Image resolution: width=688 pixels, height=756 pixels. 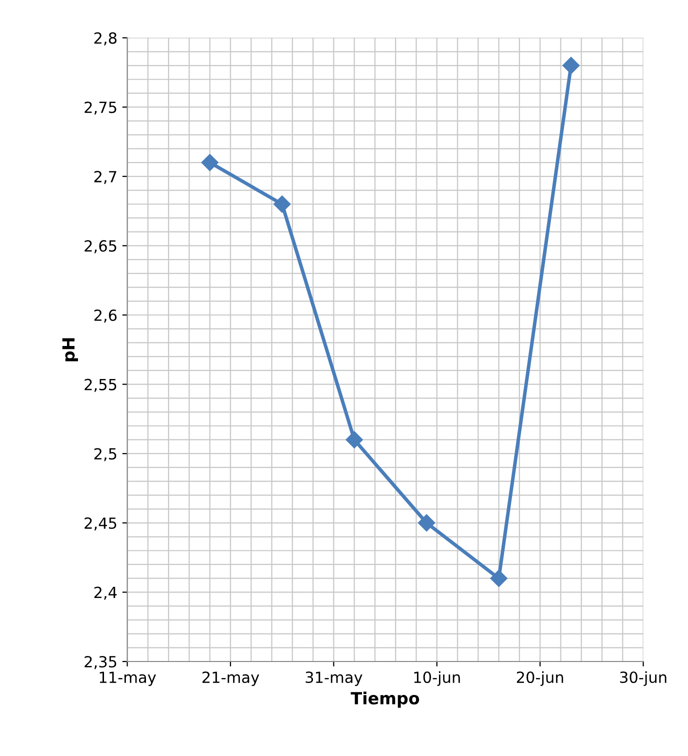 I want to click on y-tick-label: 2,75, so click(x=100, y=108).